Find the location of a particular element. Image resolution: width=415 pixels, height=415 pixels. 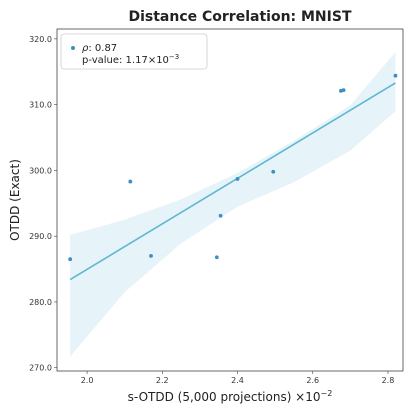

y-tick-label-1: 270.0 is located at coordinates (40, 368).